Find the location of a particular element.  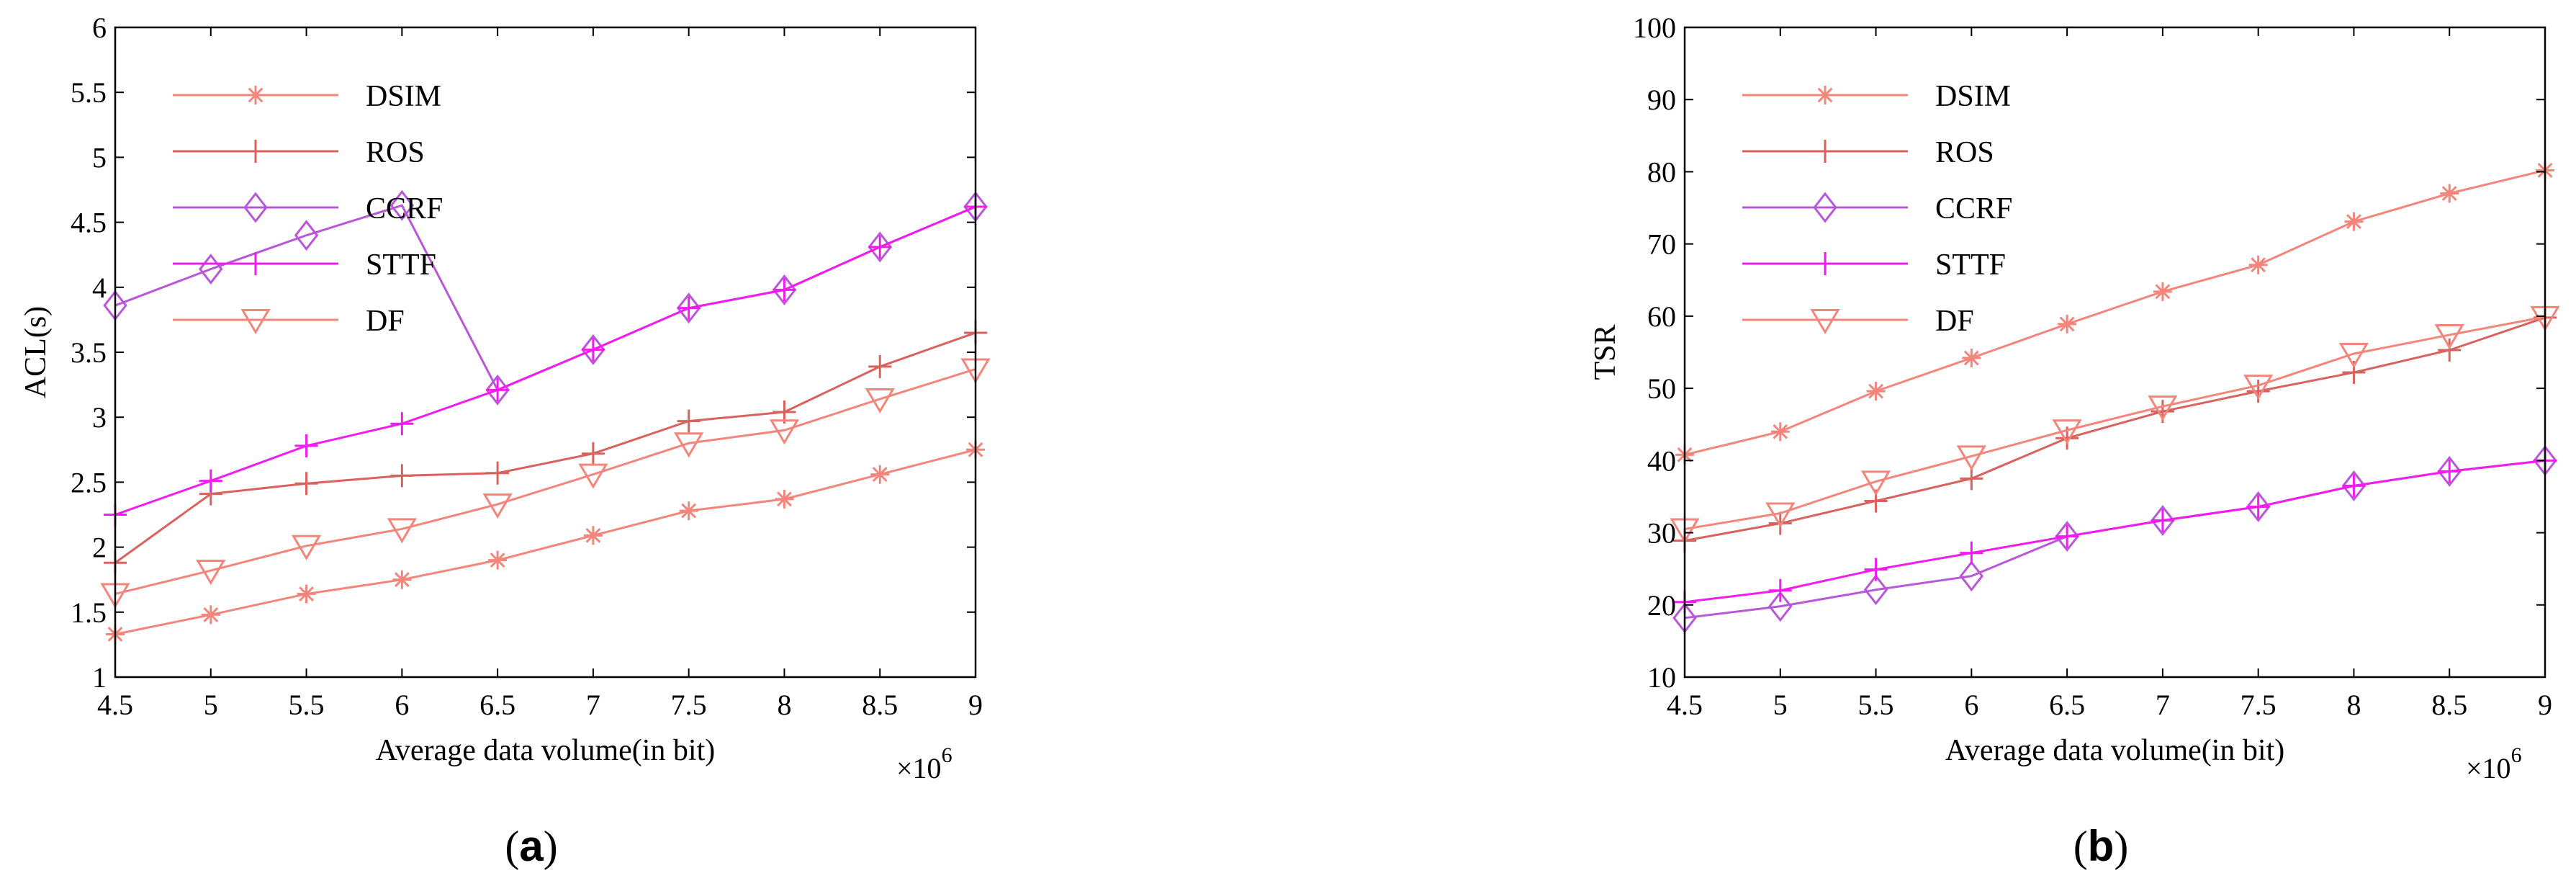

legend-label: CCRF is located at coordinates (404, 208).